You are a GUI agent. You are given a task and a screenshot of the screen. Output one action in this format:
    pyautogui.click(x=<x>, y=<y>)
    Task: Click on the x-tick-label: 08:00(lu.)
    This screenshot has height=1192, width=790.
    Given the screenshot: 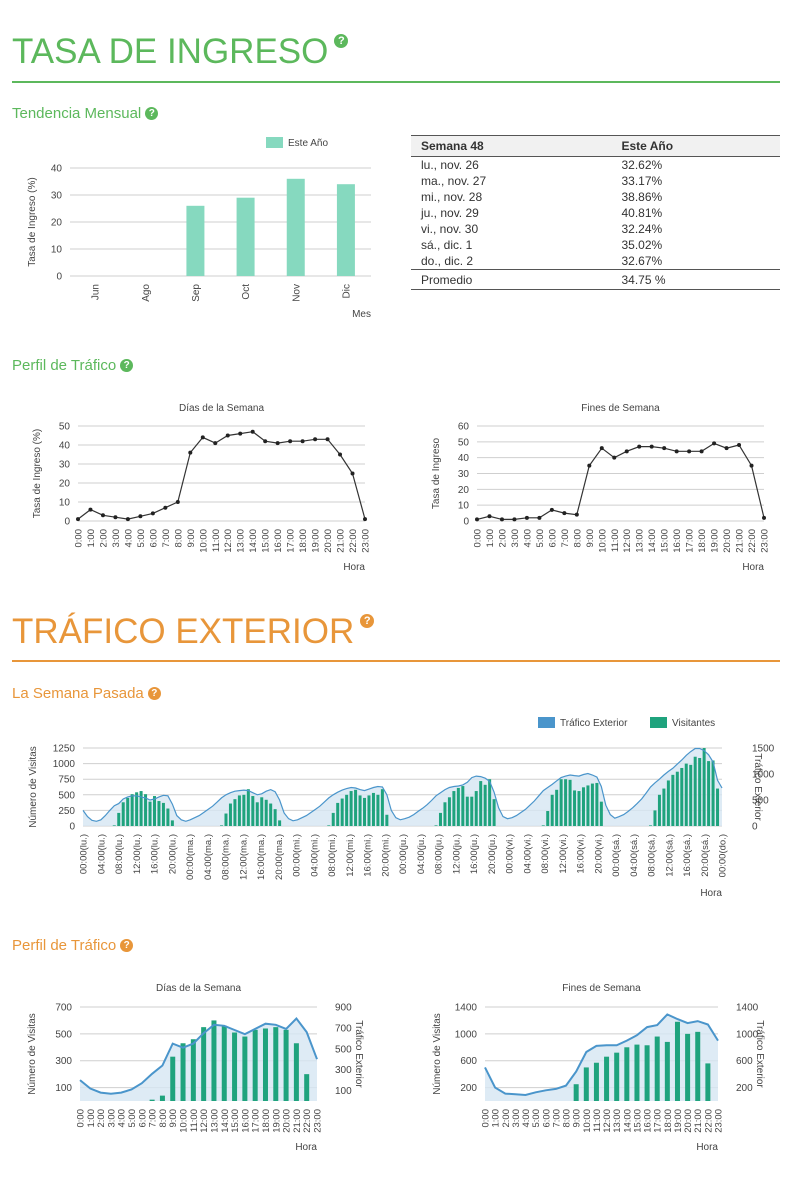 What is the action you would take?
    pyautogui.click(x=119, y=854)
    